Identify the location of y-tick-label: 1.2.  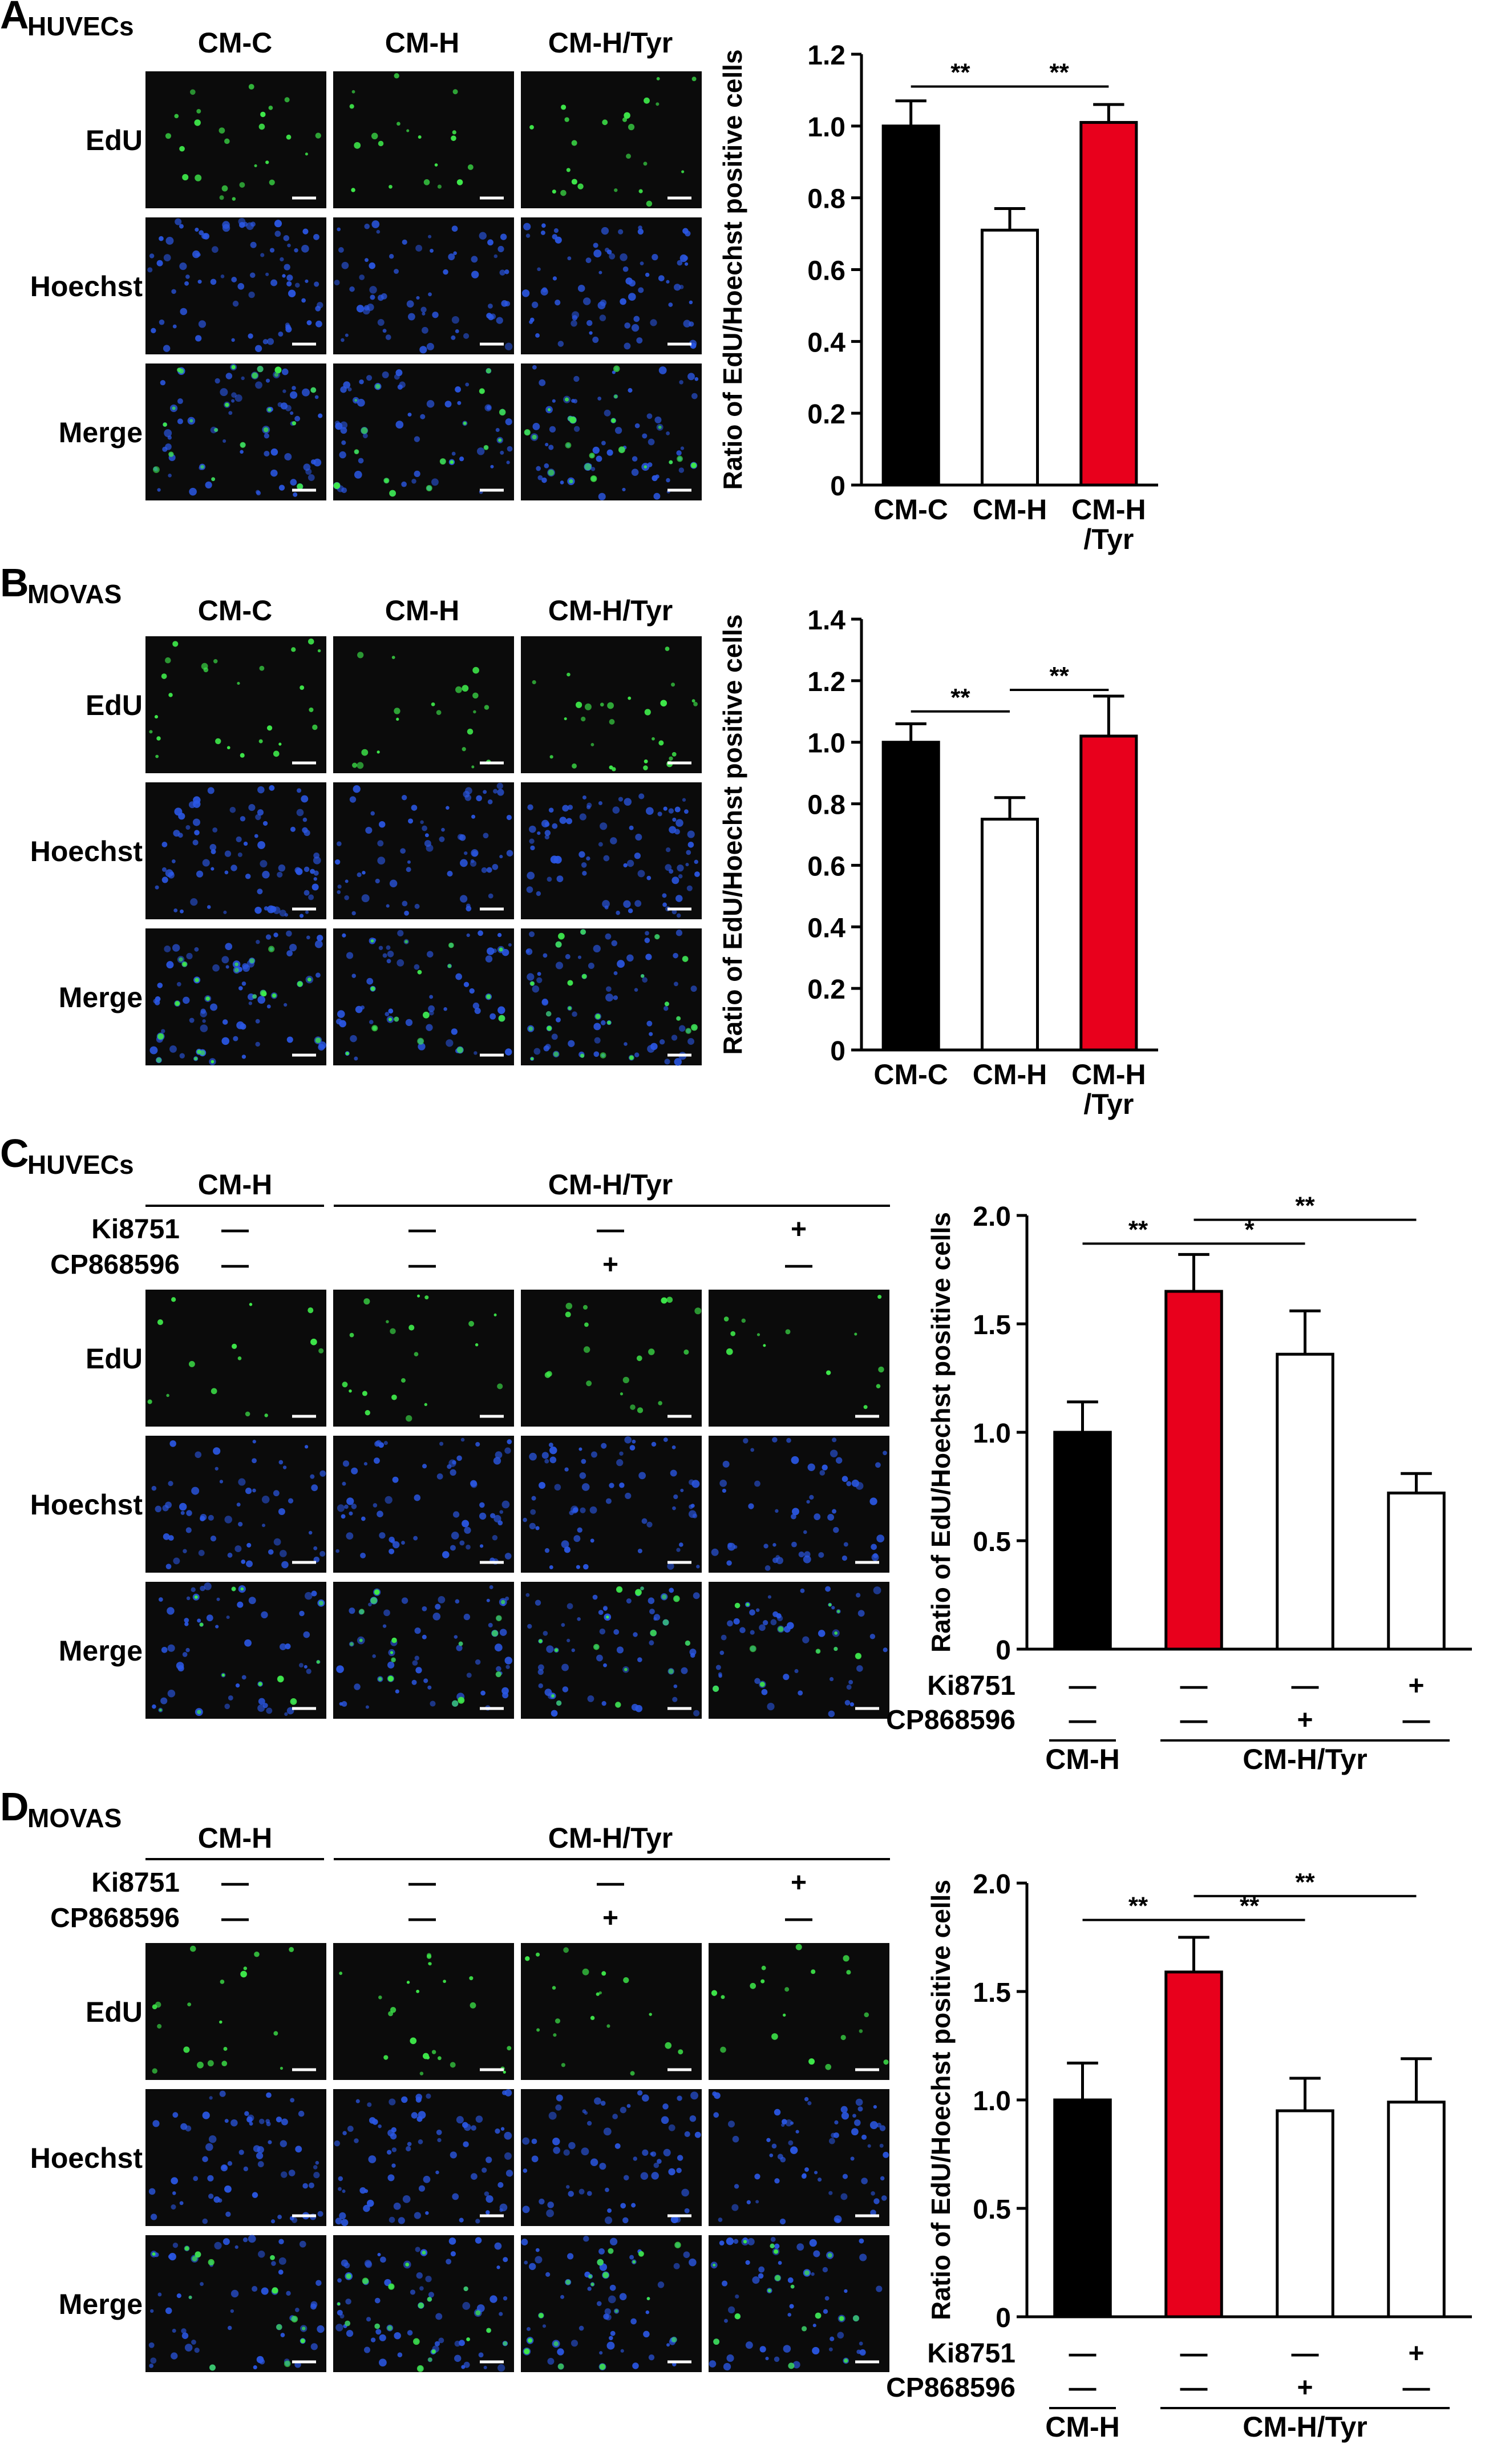
(826, 682).